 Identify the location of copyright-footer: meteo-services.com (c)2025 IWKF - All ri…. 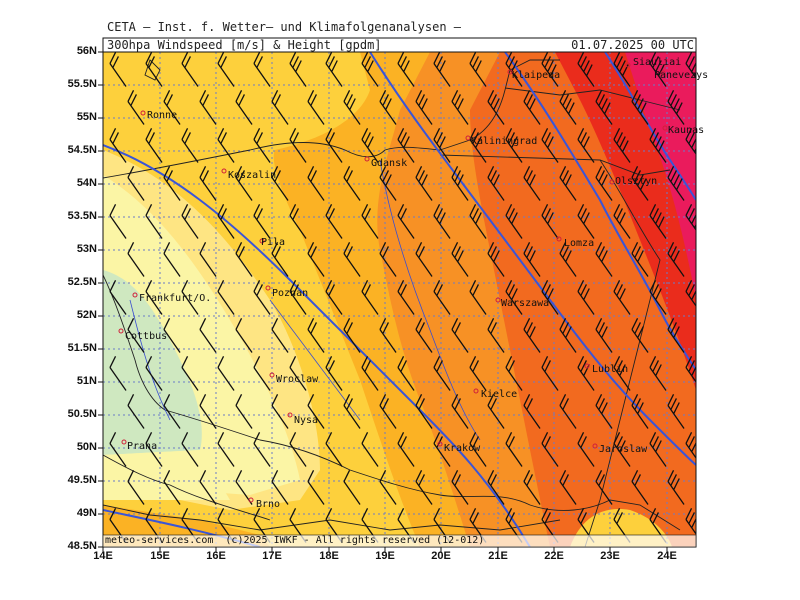
(295, 540).